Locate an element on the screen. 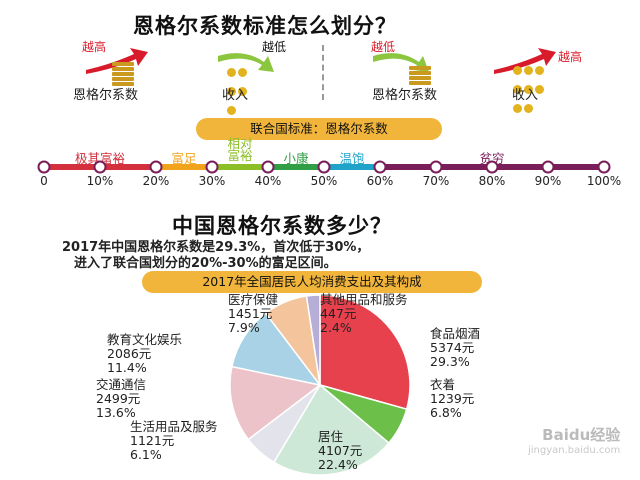  slice-label-transport: 交通通信 2499元 13.6% is located at coordinates (121, 398).